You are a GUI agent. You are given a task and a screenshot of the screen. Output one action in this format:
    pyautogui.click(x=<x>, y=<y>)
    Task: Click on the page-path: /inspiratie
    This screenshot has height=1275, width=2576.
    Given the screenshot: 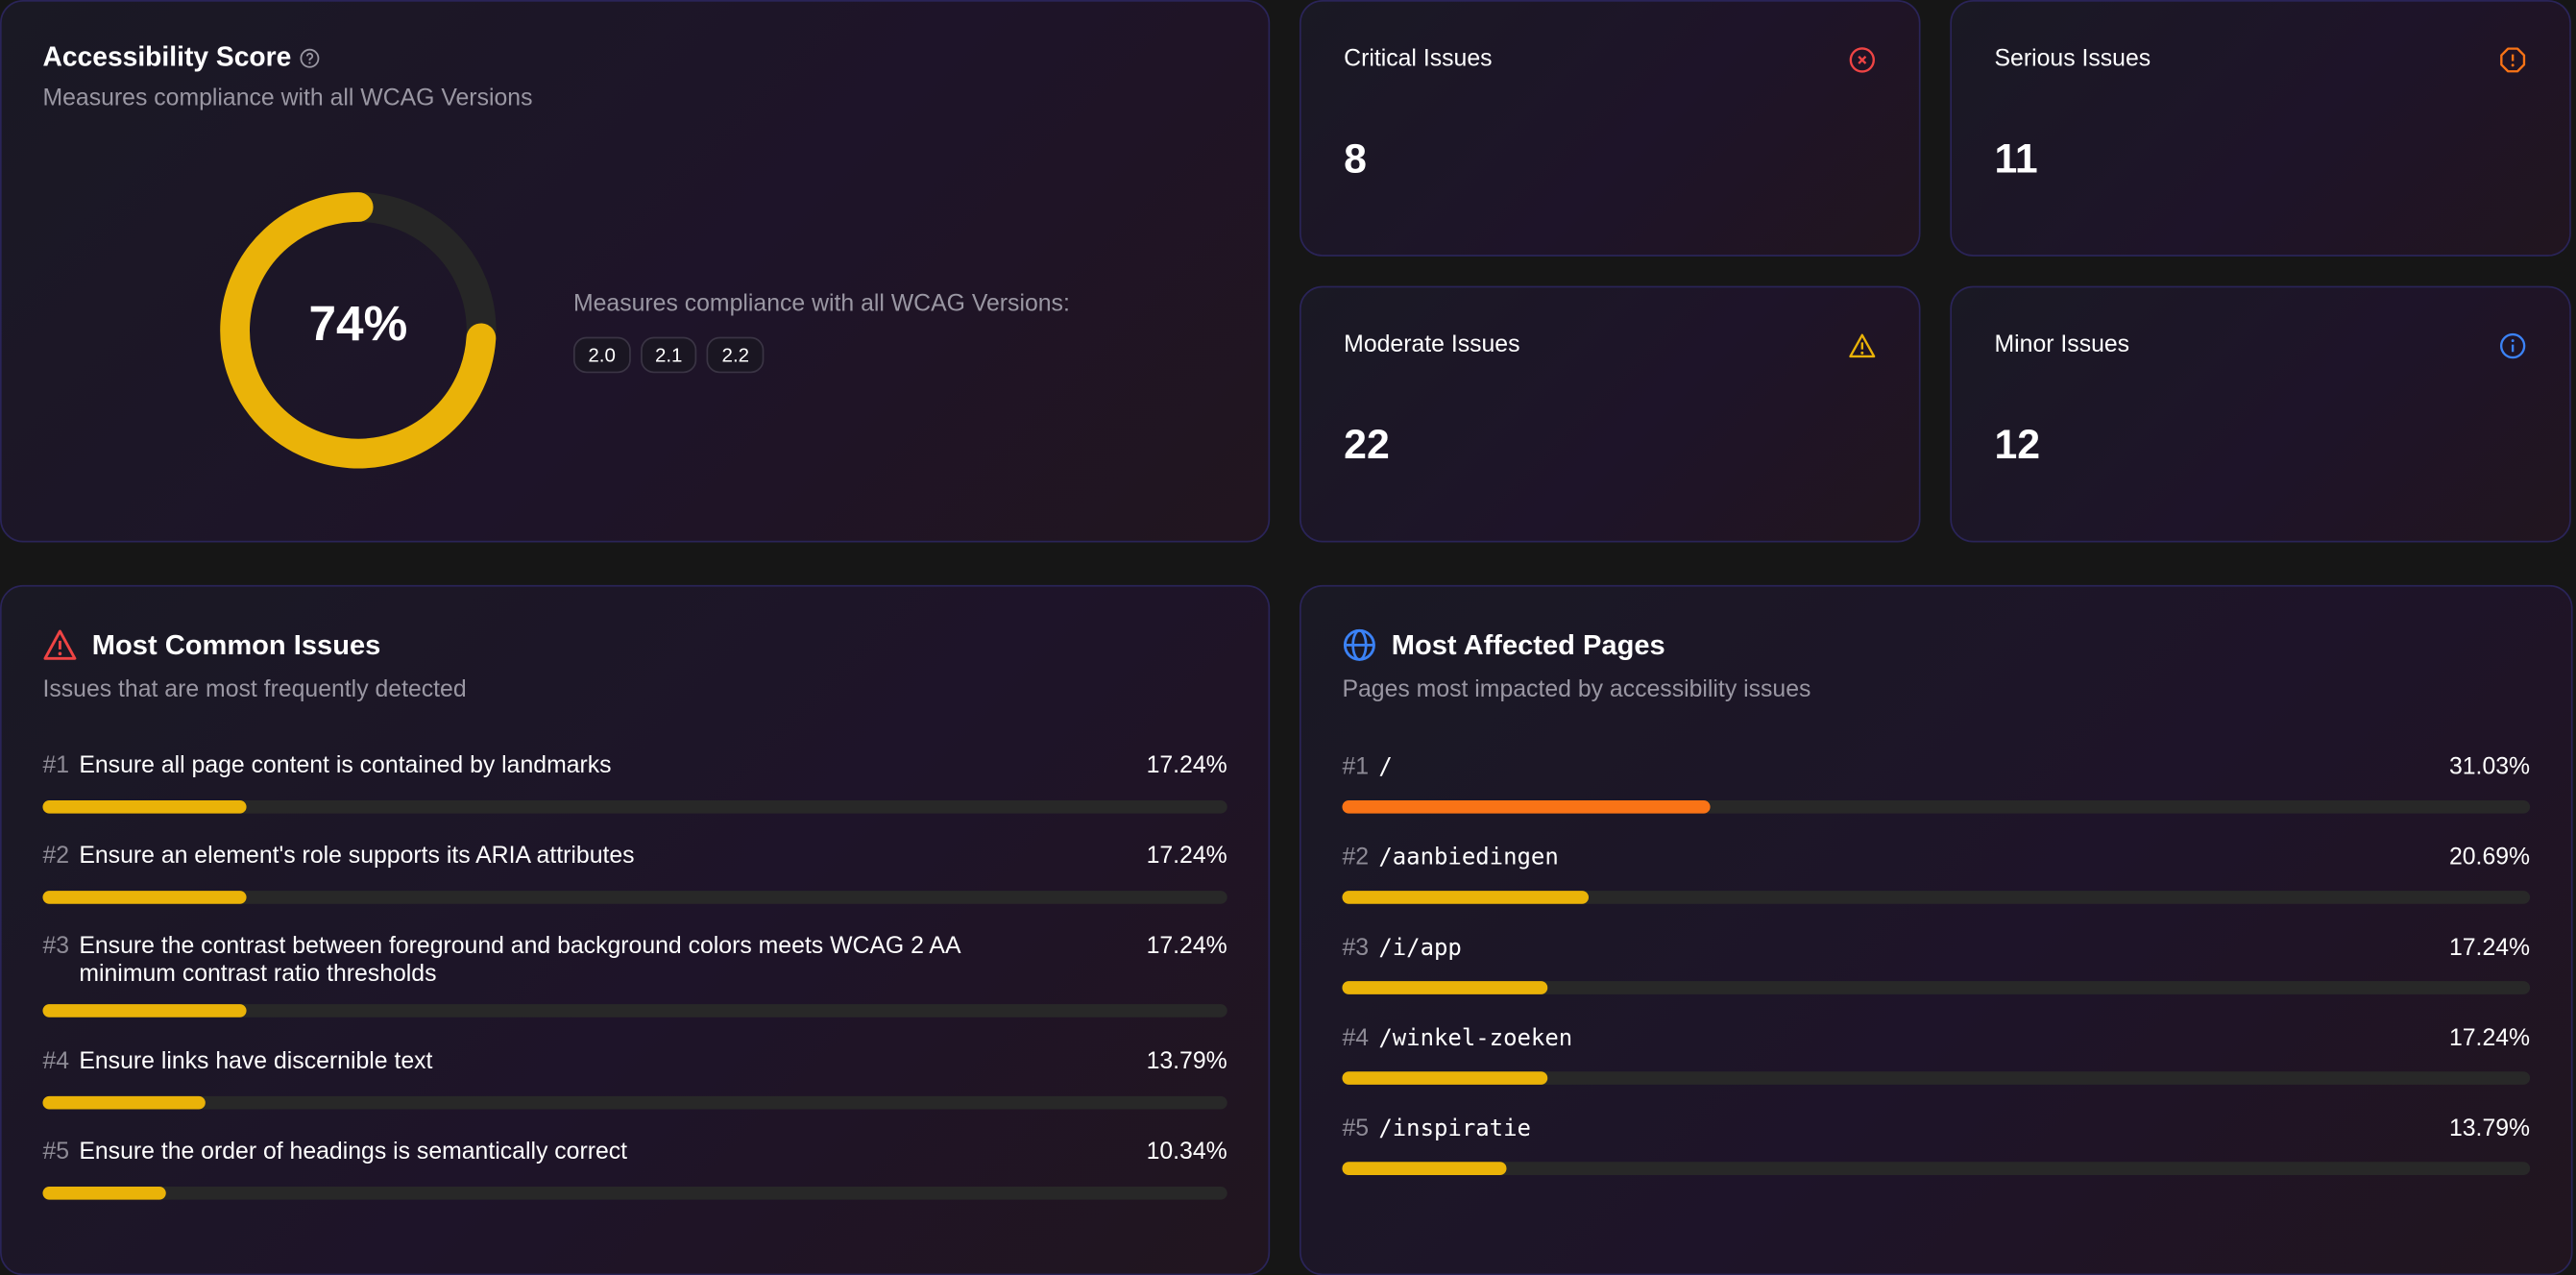 What is the action you would take?
    pyautogui.click(x=1454, y=1129)
    